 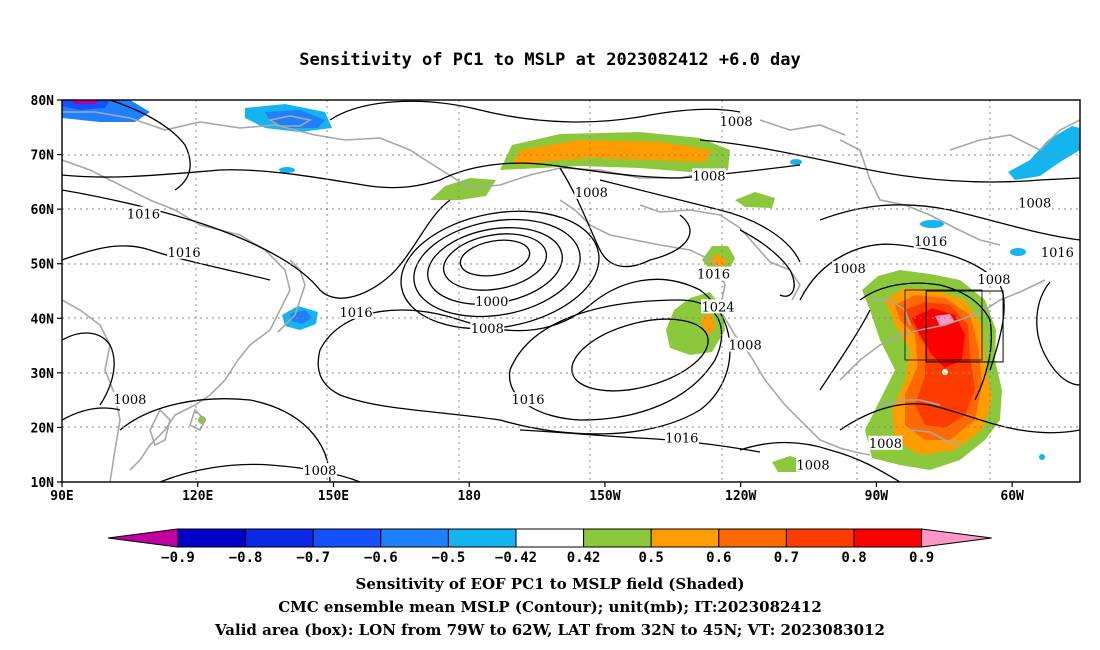 I want to click on longitude-labels: 90E 120E 150E 180 150W 120W 90W 60W, so click(x=537, y=493).